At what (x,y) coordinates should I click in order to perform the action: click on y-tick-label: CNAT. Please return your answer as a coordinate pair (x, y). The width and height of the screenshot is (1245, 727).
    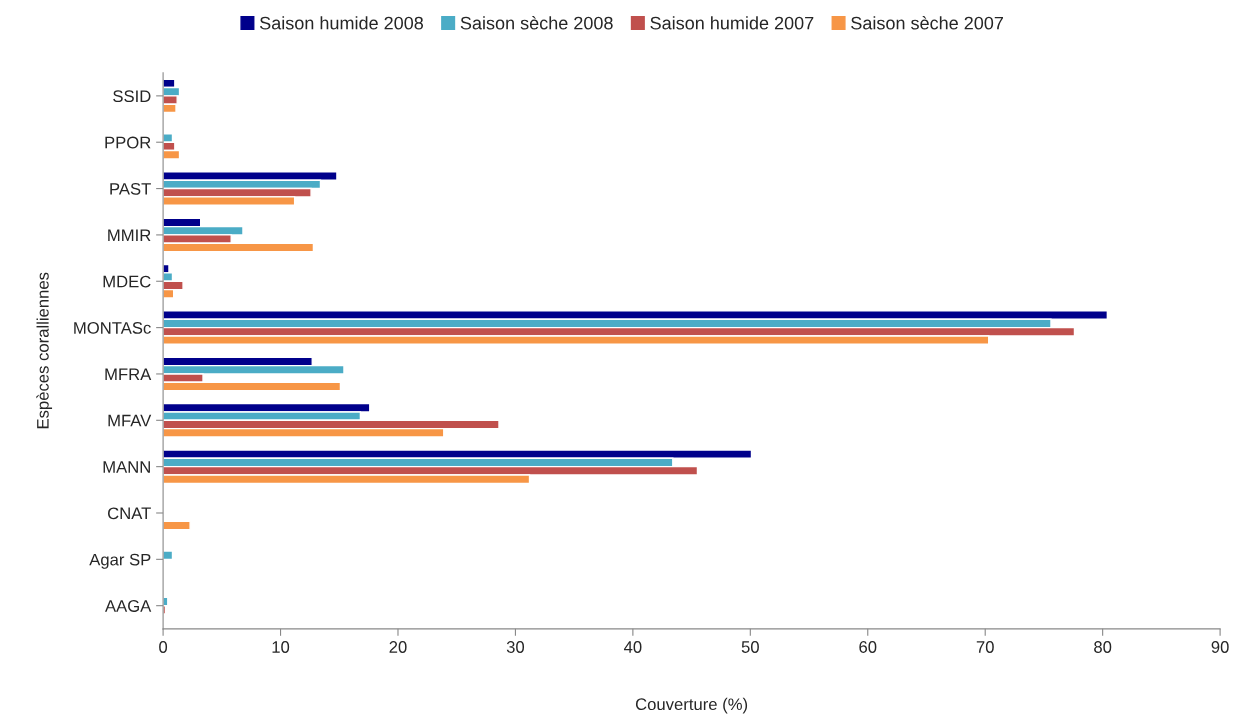
    Looking at the image, I should click on (129, 513).